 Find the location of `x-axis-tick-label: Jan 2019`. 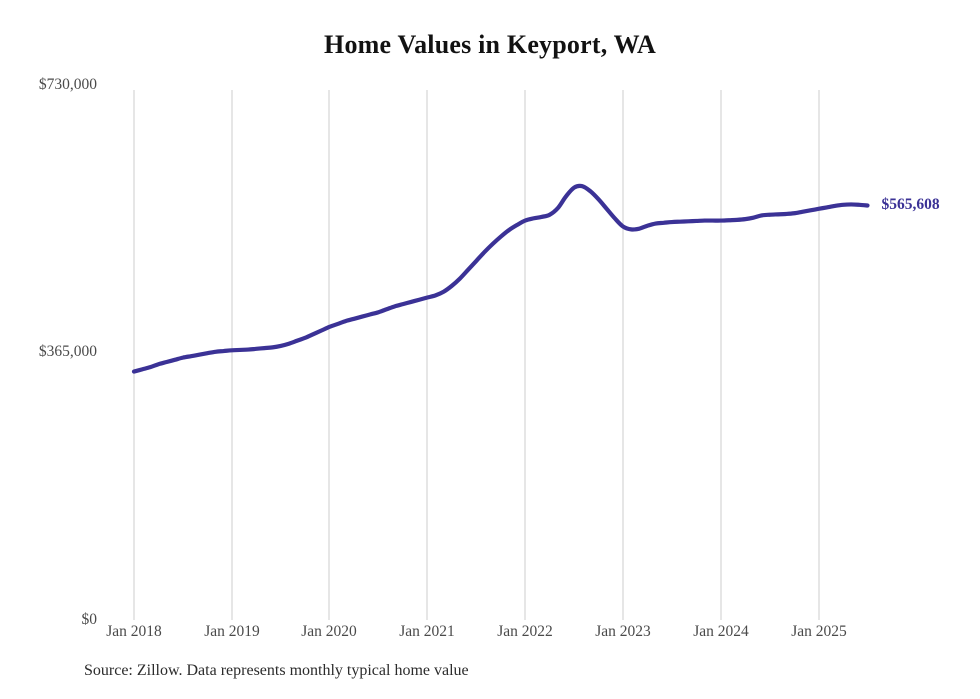

x-axis-tick-label: Jan 2019 is located at coordinates (232, 631).